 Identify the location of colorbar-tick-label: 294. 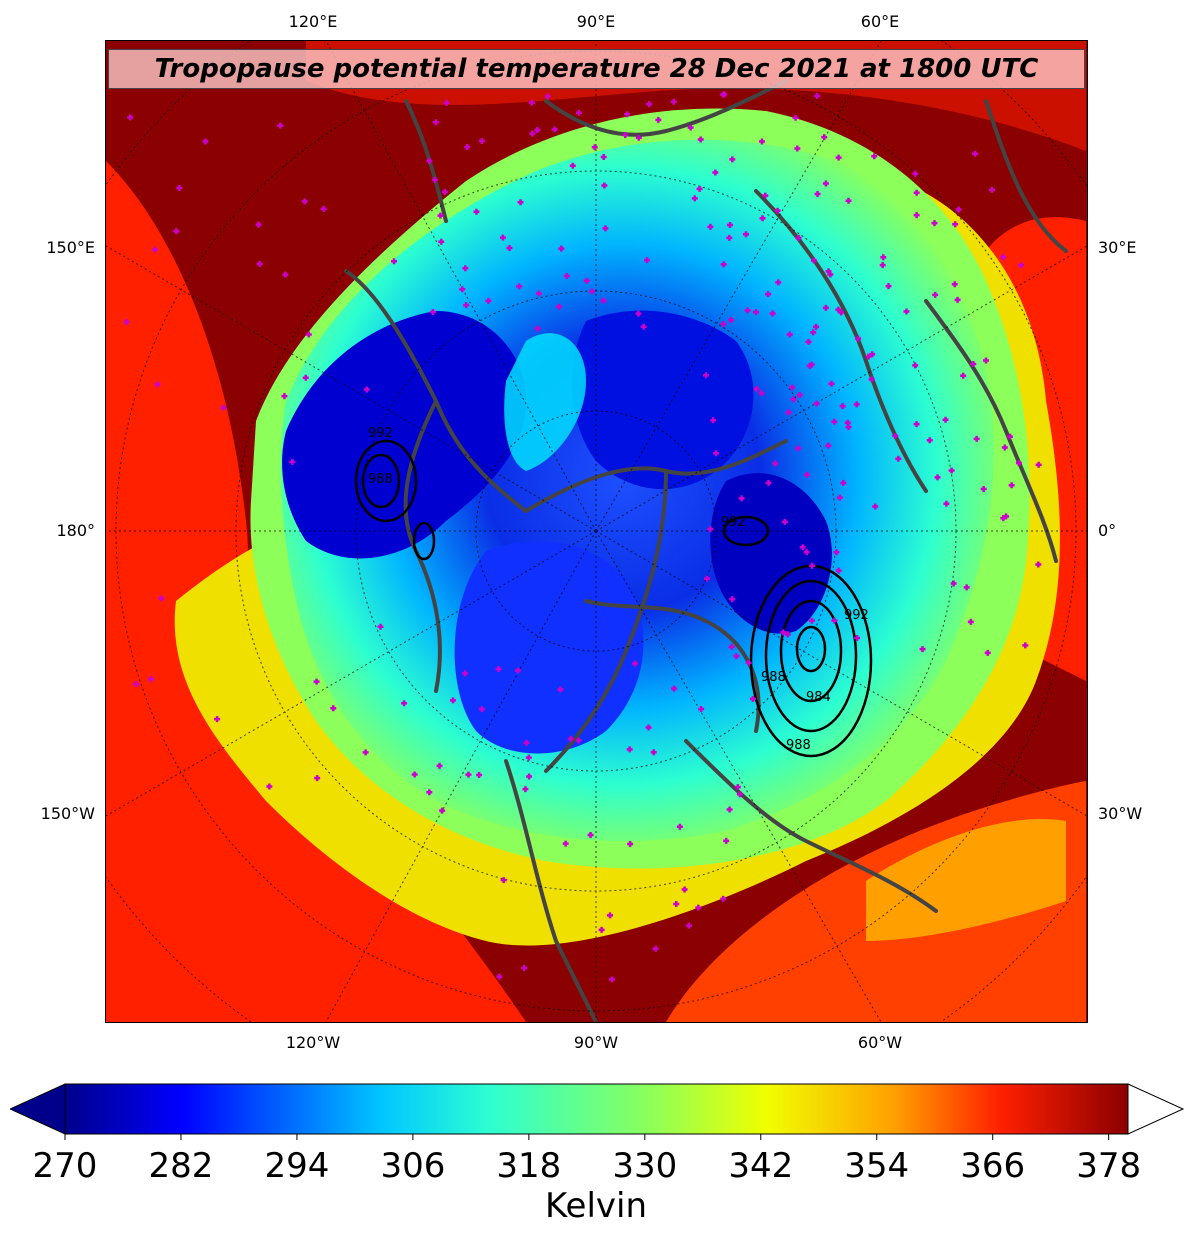
(297, 1166).